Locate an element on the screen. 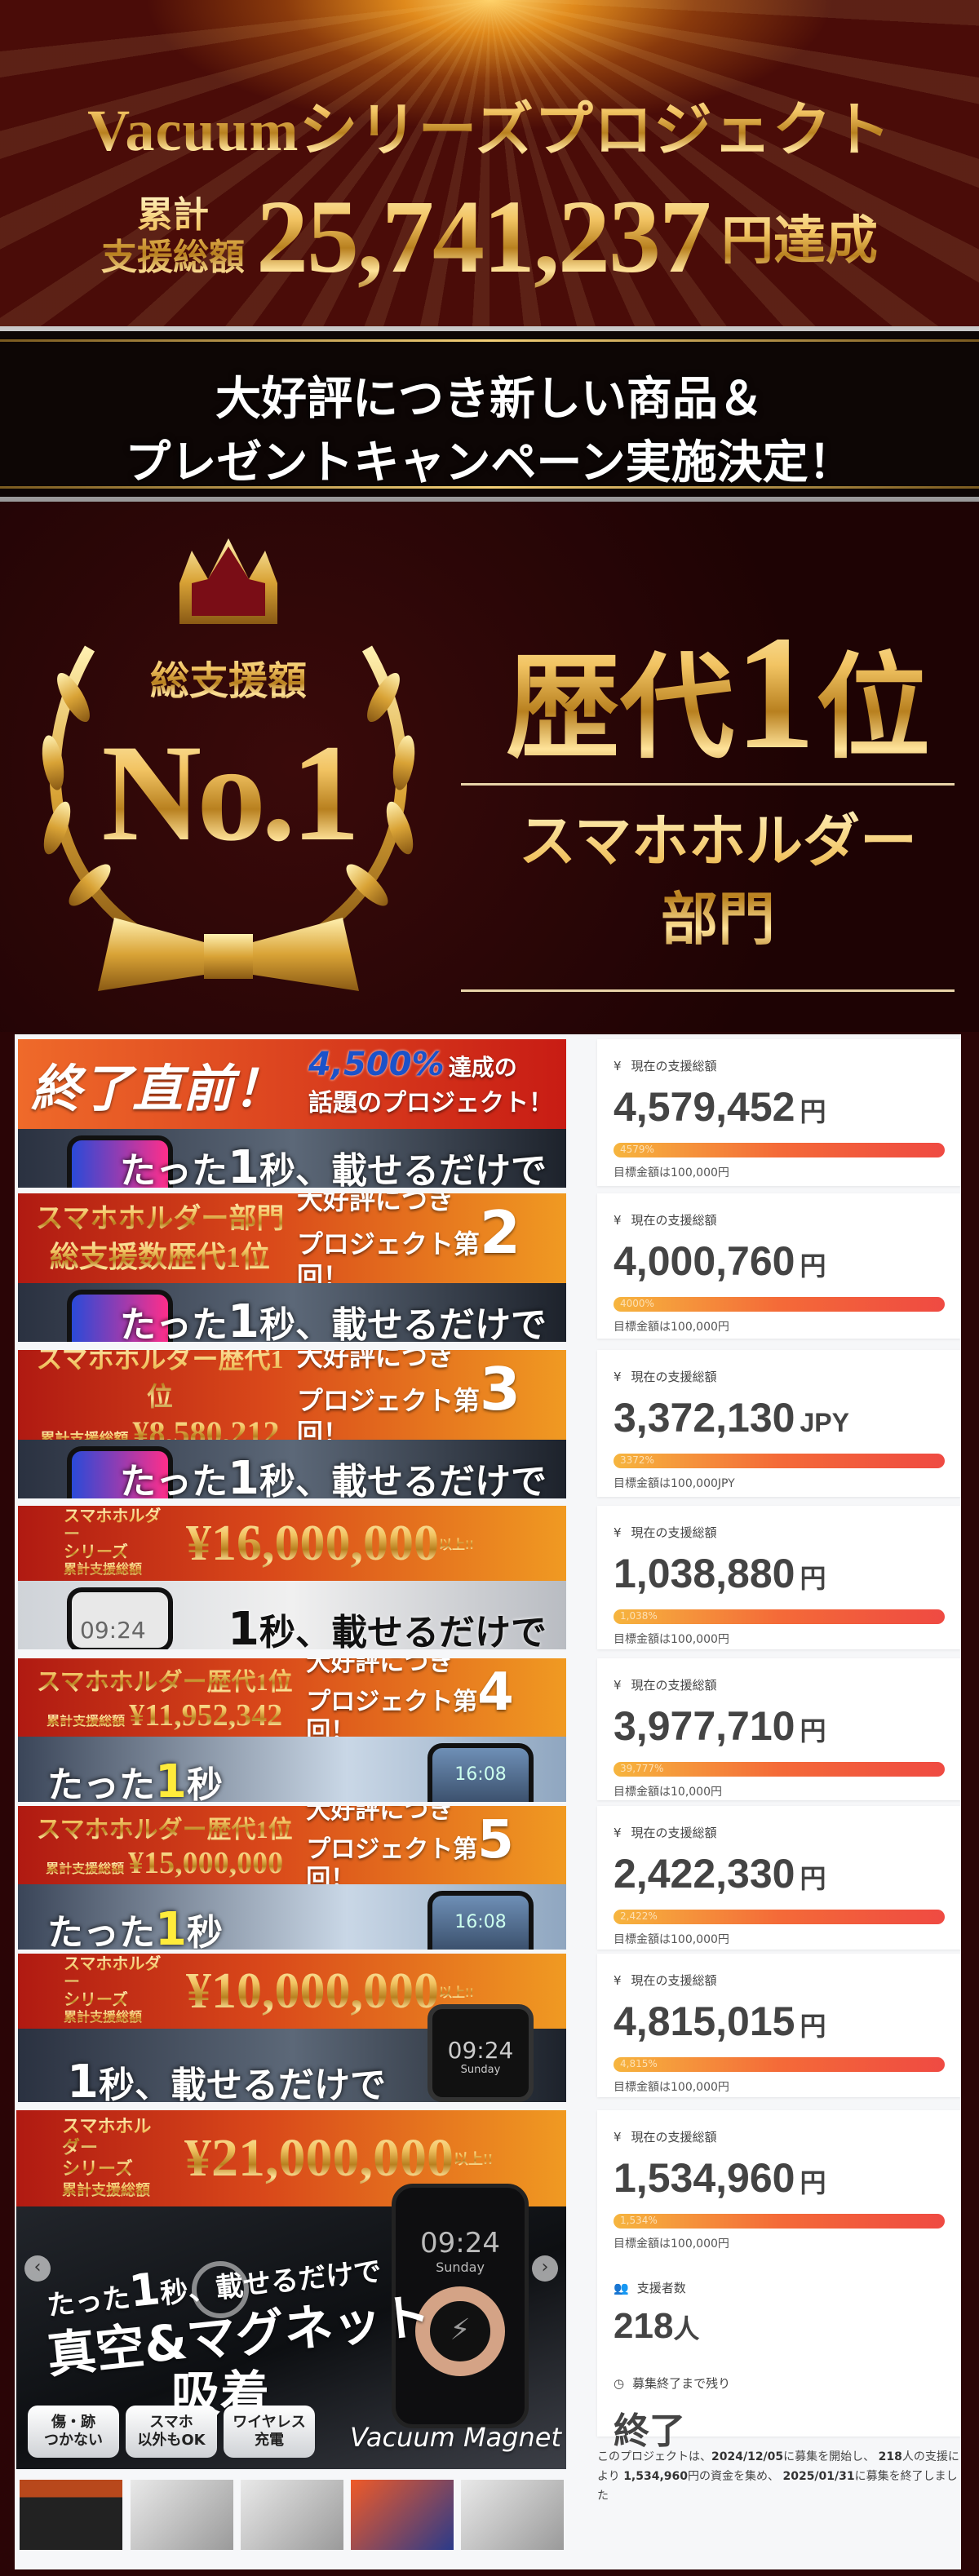  hero-total-amount: 25,741,237 is located at coordinates (483, 236).